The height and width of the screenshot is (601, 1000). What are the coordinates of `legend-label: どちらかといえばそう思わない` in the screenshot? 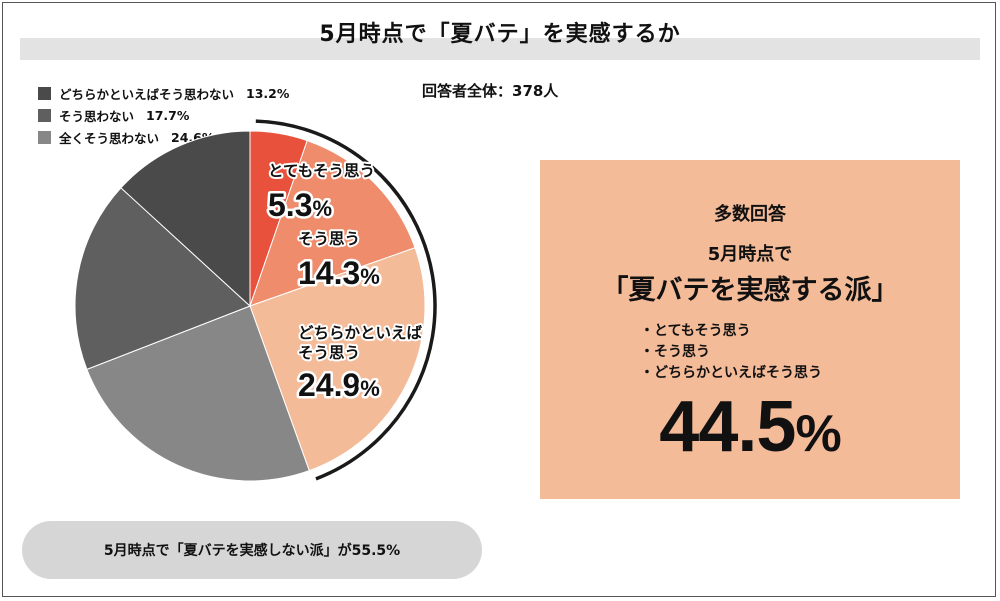 It's located at (147, 94).